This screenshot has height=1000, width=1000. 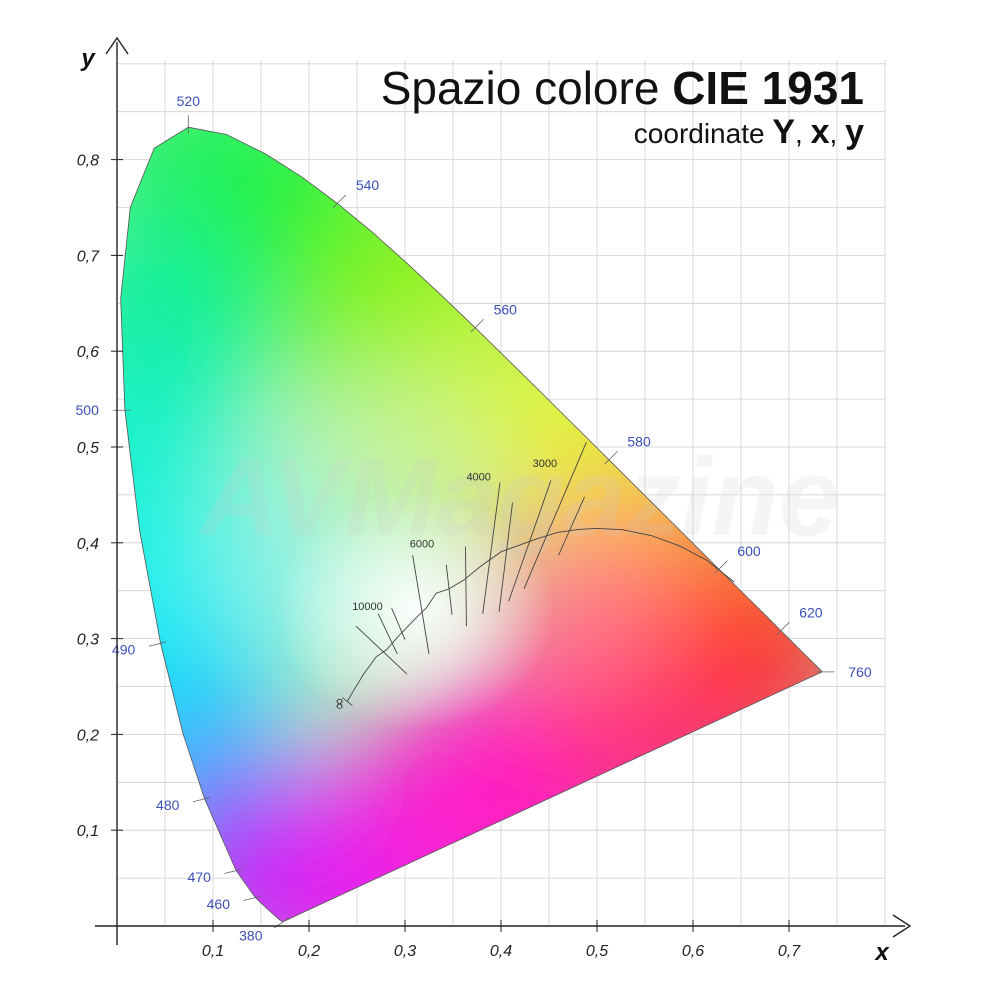 I want to click on x-tick-label: 0,4, so click(x=501, y=951).